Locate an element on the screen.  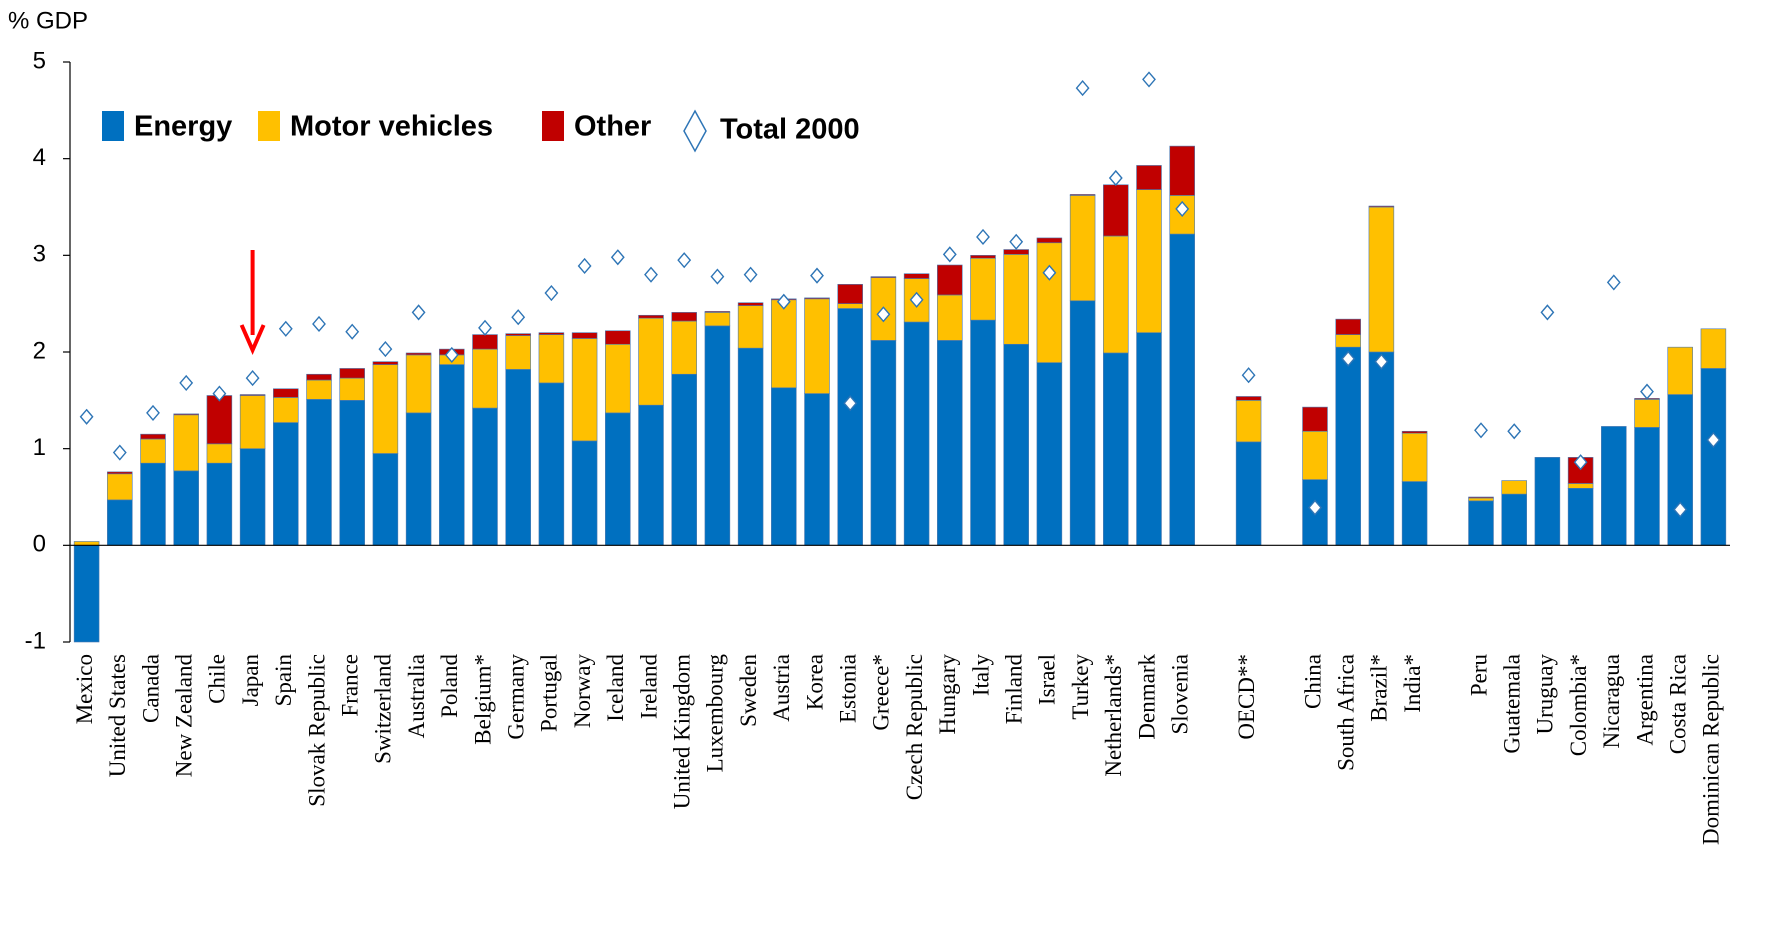
x-tick-label: Italy is located at coordinates (980, 675).